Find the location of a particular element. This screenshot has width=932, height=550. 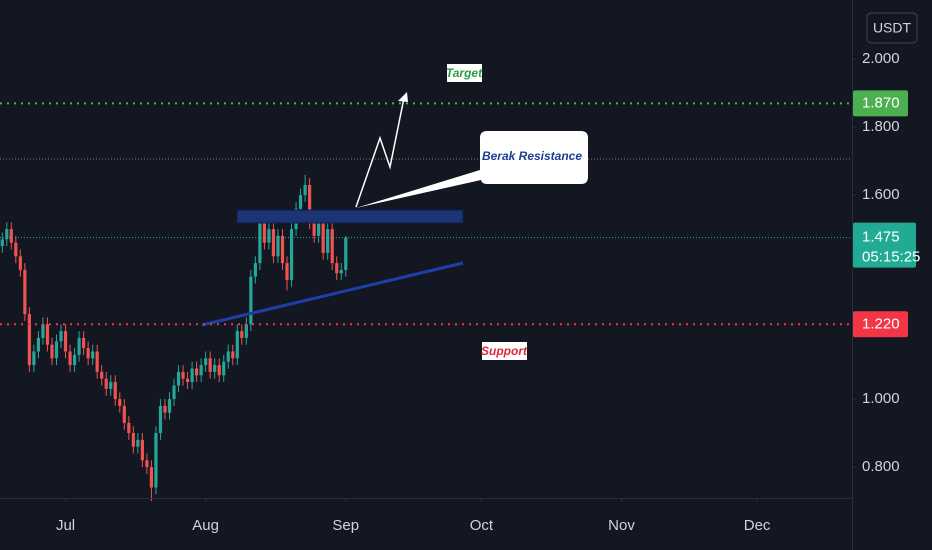

support-label: Support is located at coordinates (504, 351).